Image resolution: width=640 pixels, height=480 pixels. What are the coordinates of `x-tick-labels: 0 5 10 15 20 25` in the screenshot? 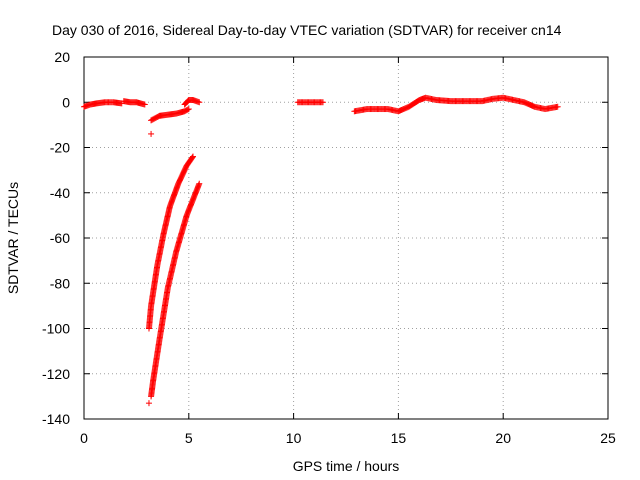 It's located at (348, 438).